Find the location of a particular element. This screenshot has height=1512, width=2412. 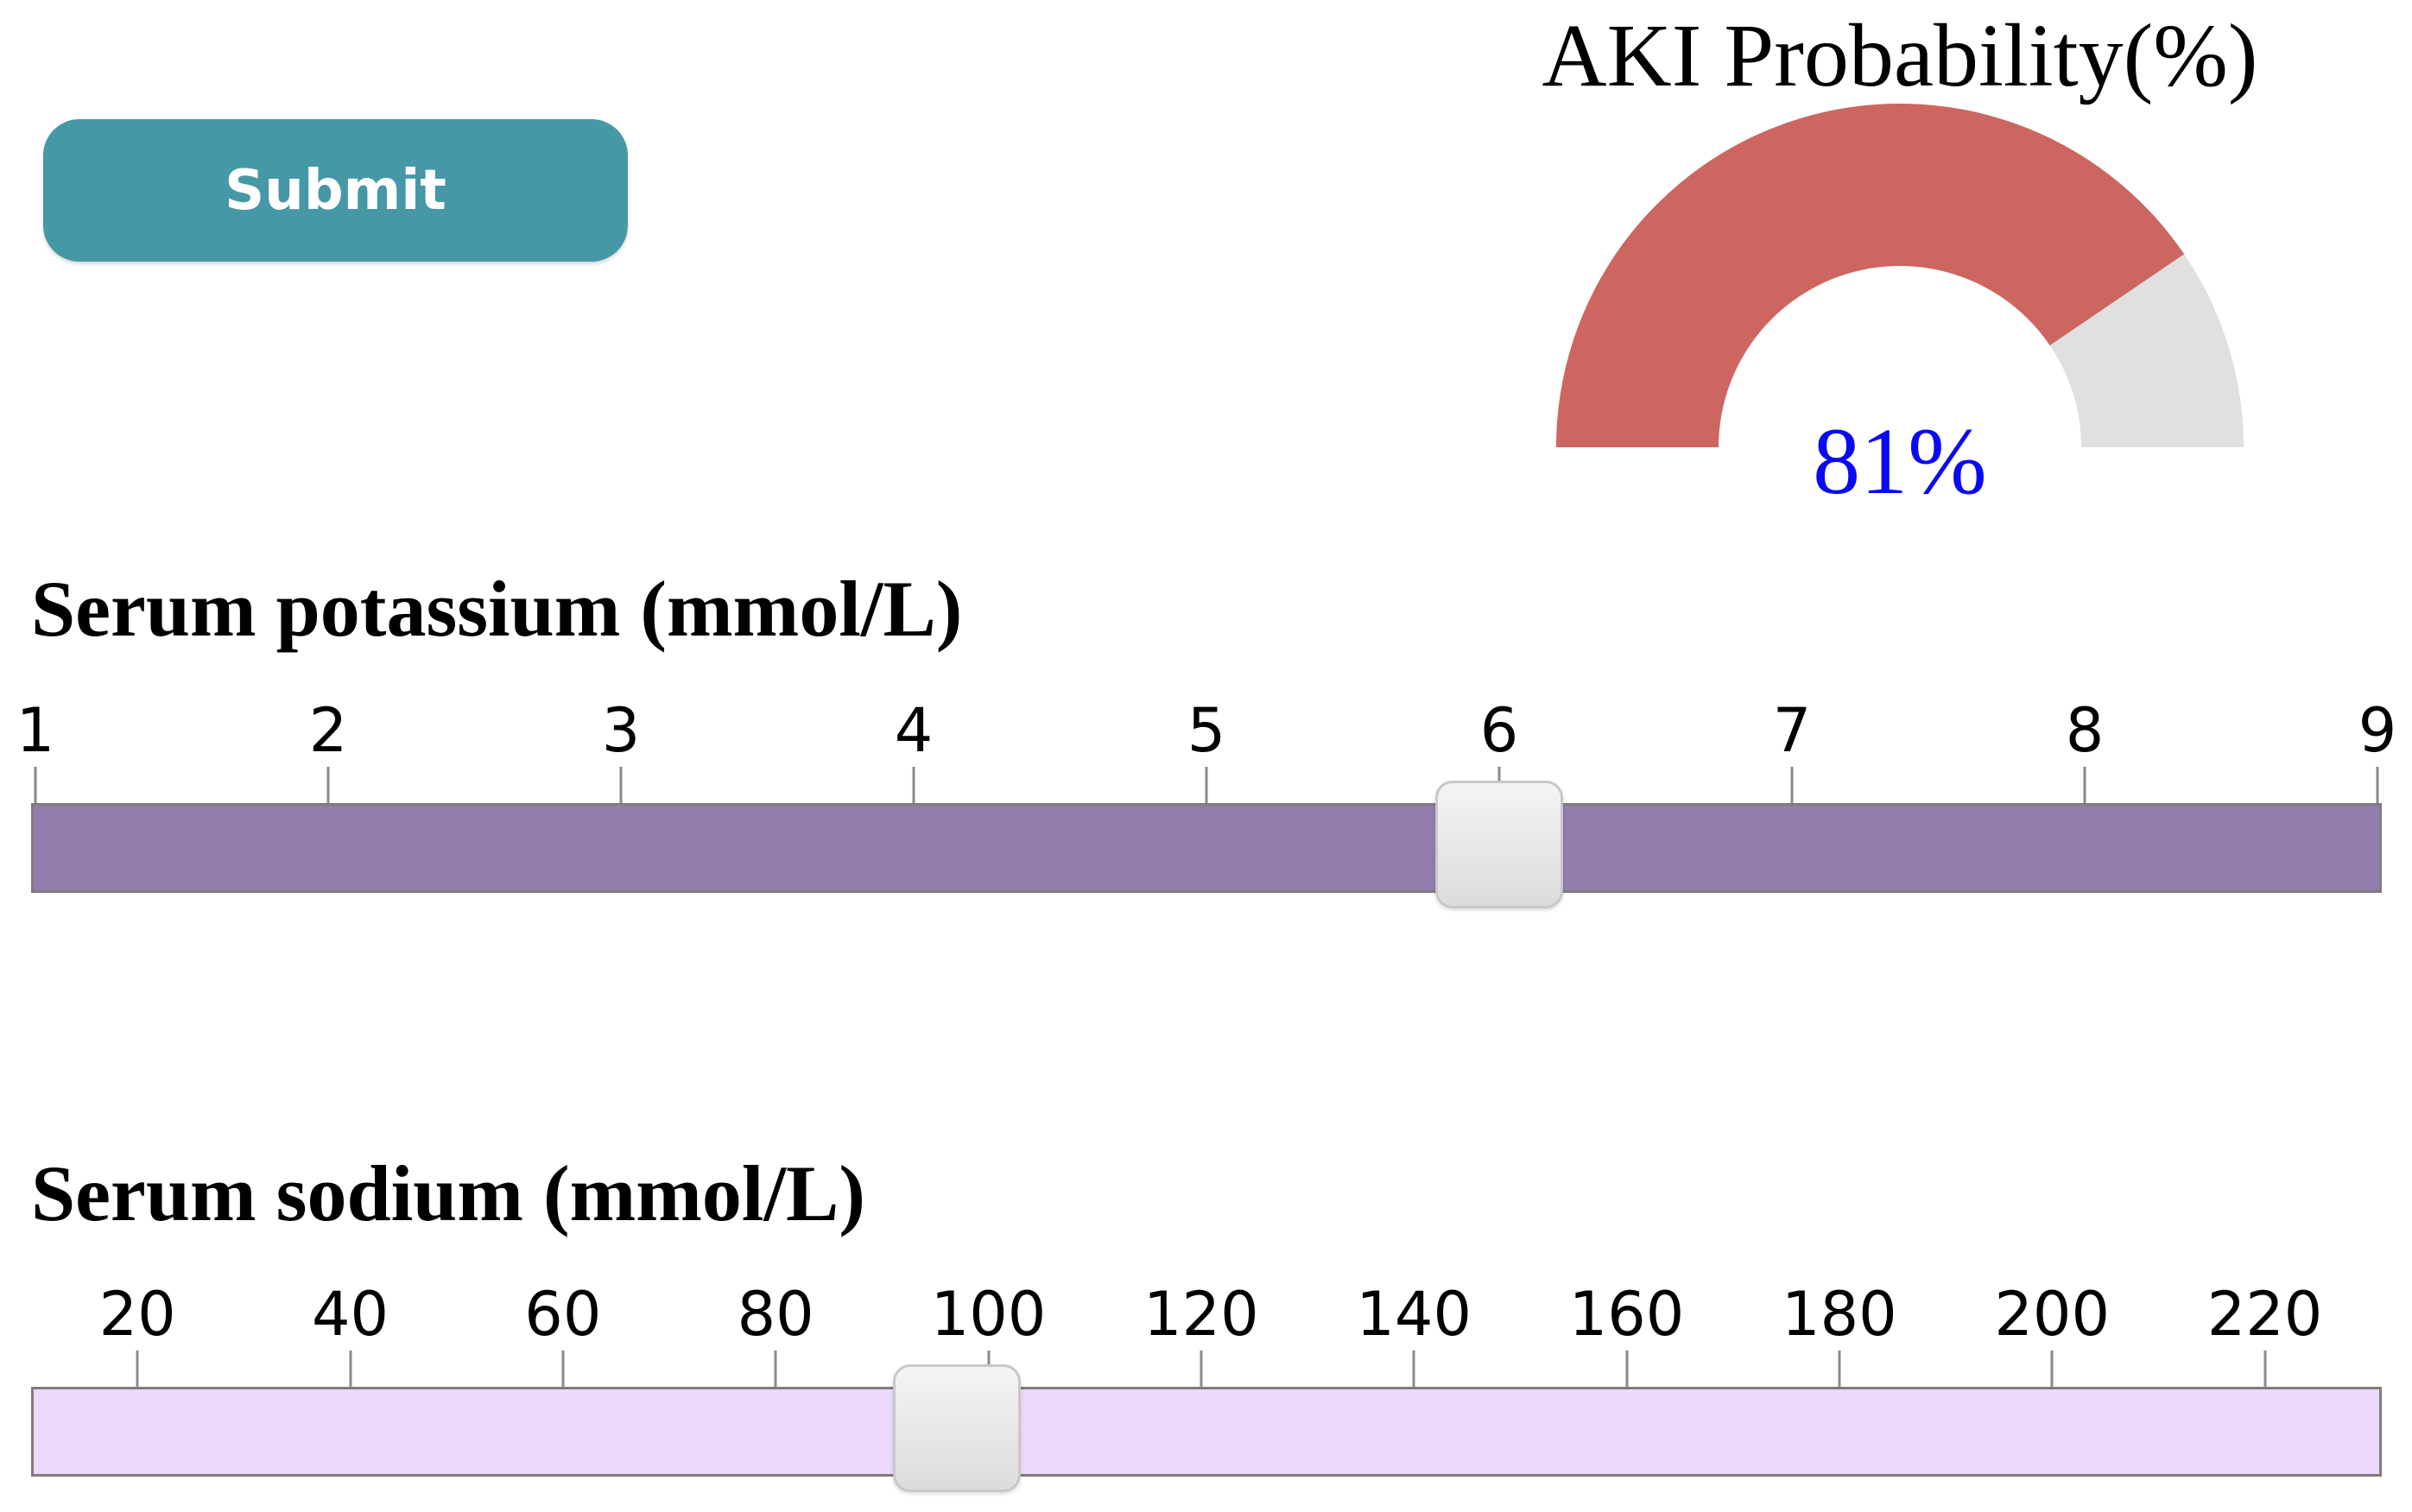

sodium-tick-label: 20 is located at coordinates (137, 1314).